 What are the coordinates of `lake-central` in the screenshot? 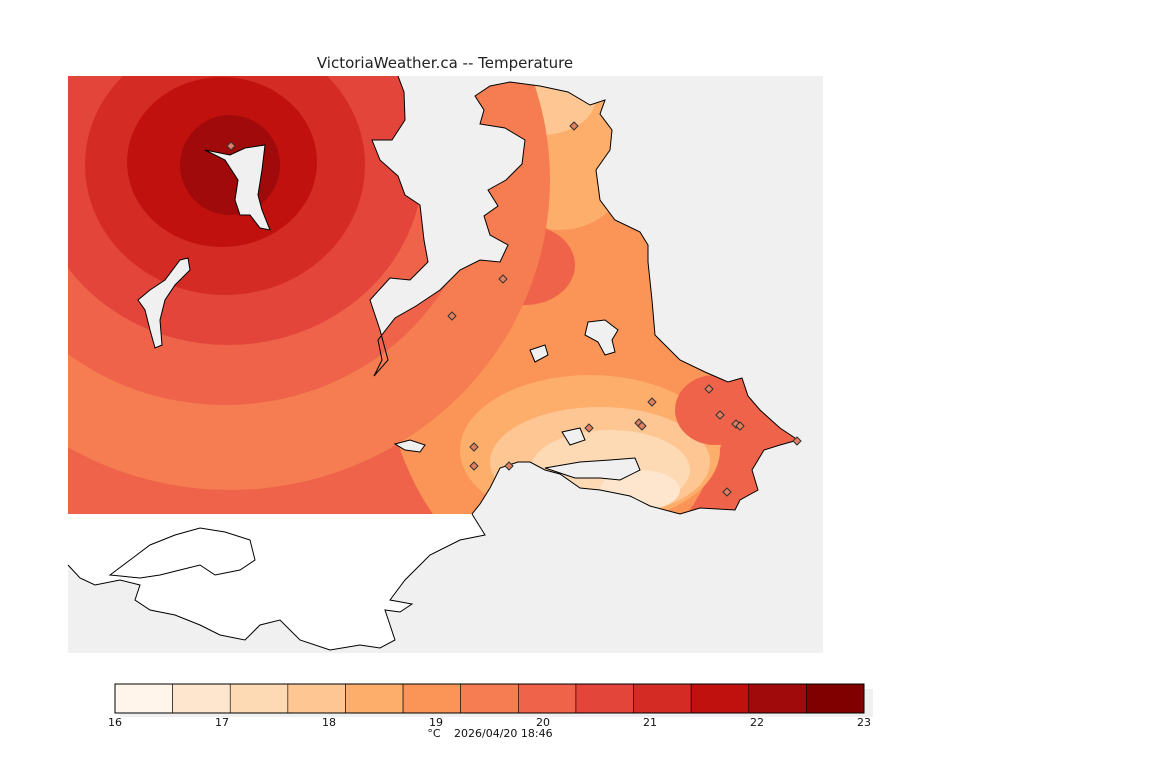 It's located at (601, 337).